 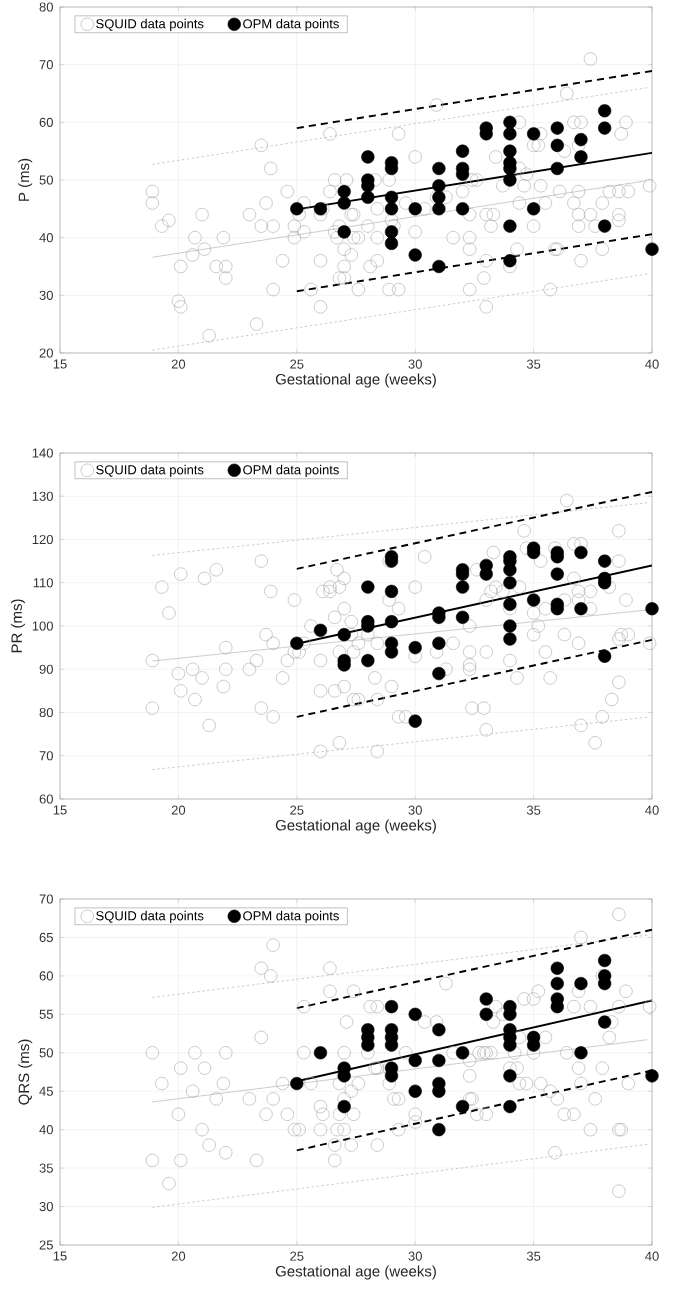 I want to click on y-tick-label: 55, so click(x=46, y=1014).